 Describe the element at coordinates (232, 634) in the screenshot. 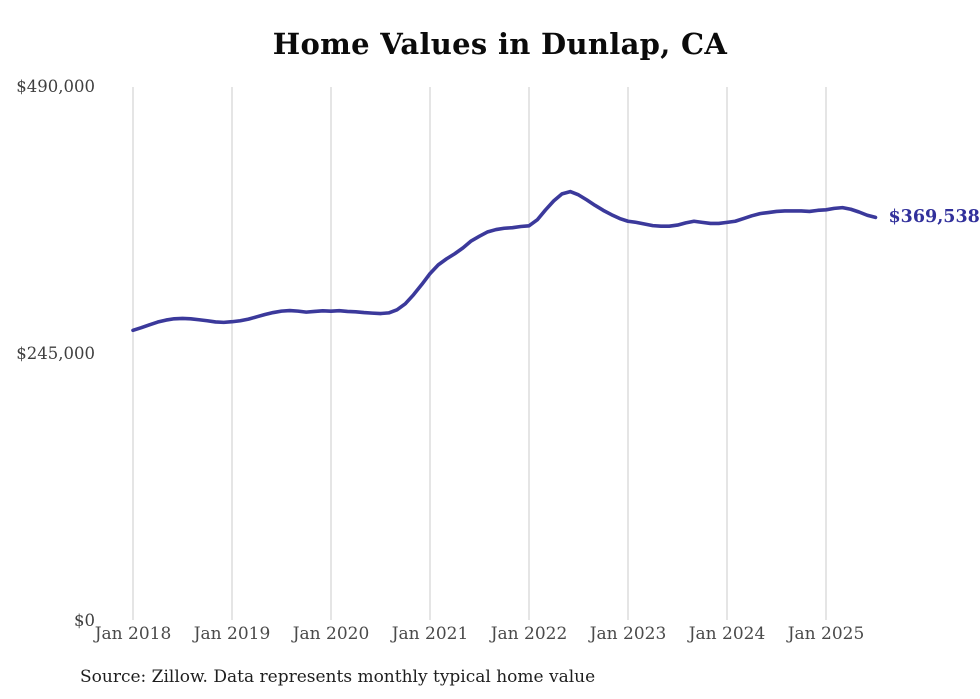

I see `x-axis-tick-label: Jan 2019` at that location.